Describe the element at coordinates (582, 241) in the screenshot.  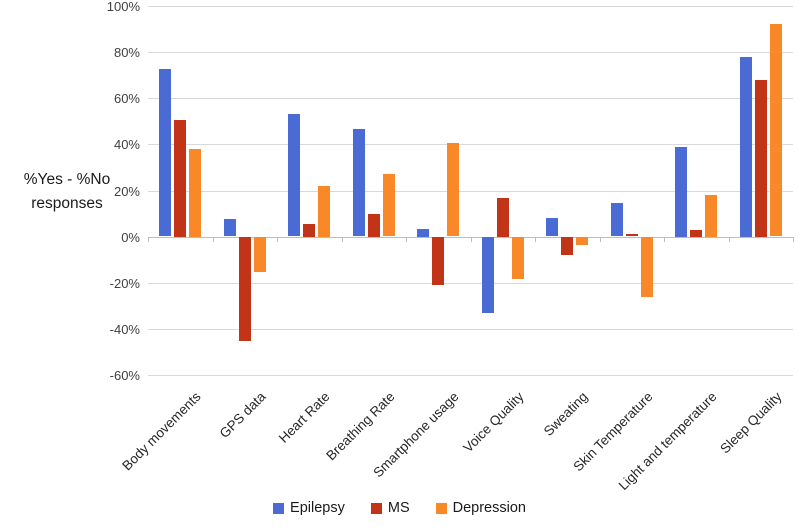
I see `bar-depression-sweating` at that location.